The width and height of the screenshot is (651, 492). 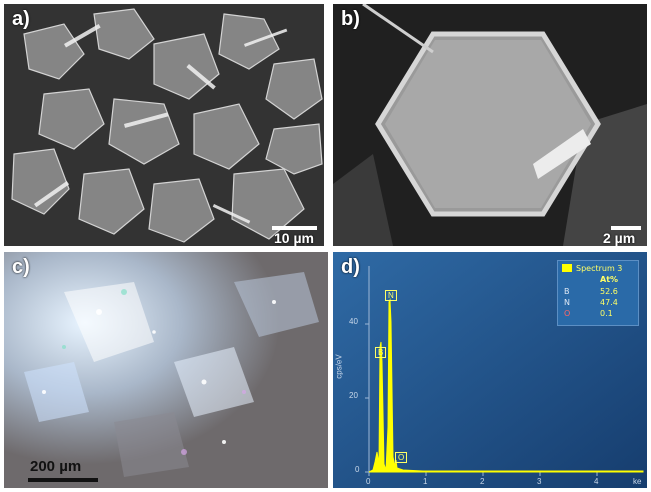 What do you see at coordinates (350, 267) in the screenshot?
I see `panel-d-label: d)` at bounding box center [350, 267].